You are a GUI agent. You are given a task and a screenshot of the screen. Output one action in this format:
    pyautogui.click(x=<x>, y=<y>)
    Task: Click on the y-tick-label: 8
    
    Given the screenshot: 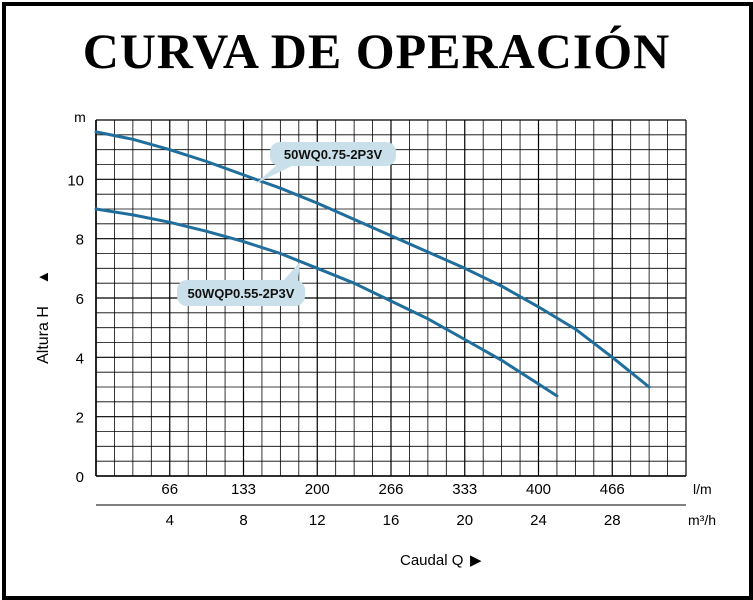 What is the action you would take?
    pyautogui.click(x=80, y=240)
    